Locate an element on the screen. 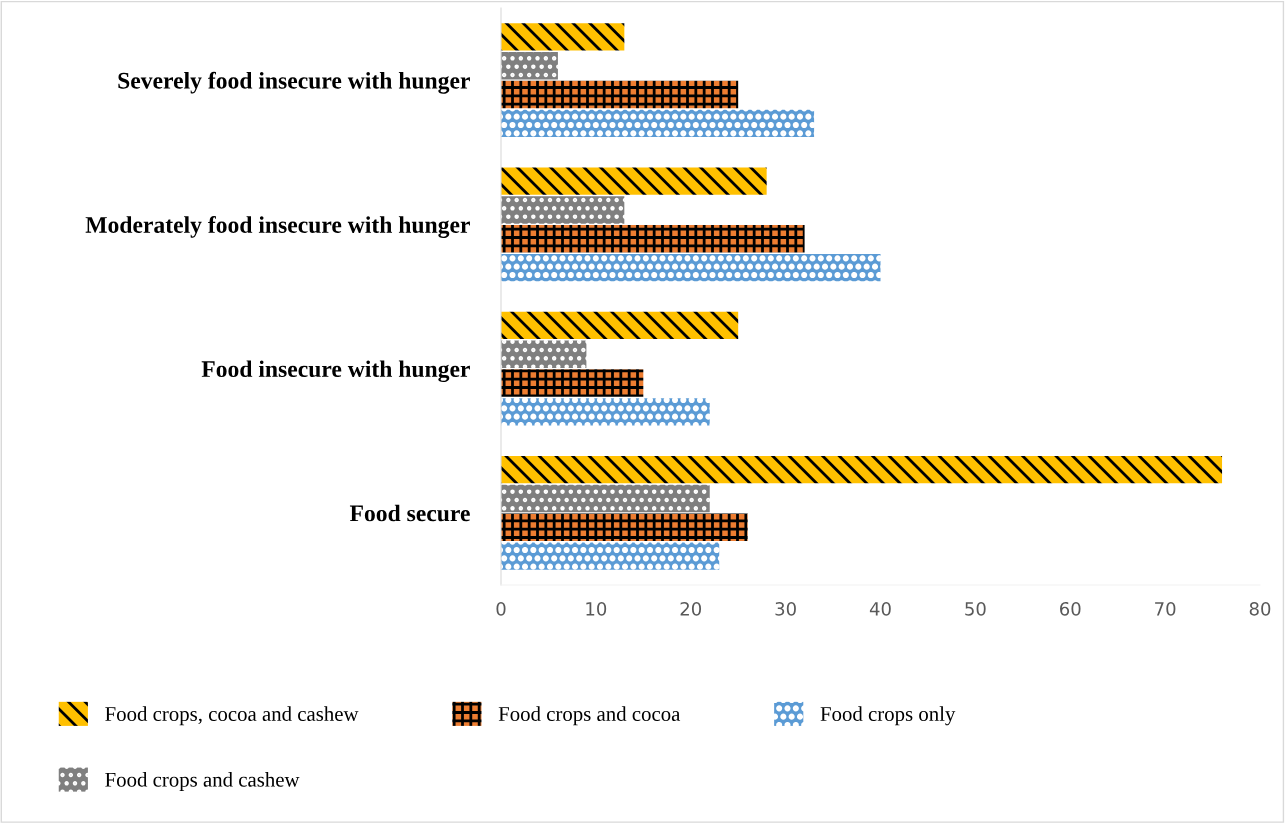  legend-label: Food crops only is located at coordinates (888, 716).